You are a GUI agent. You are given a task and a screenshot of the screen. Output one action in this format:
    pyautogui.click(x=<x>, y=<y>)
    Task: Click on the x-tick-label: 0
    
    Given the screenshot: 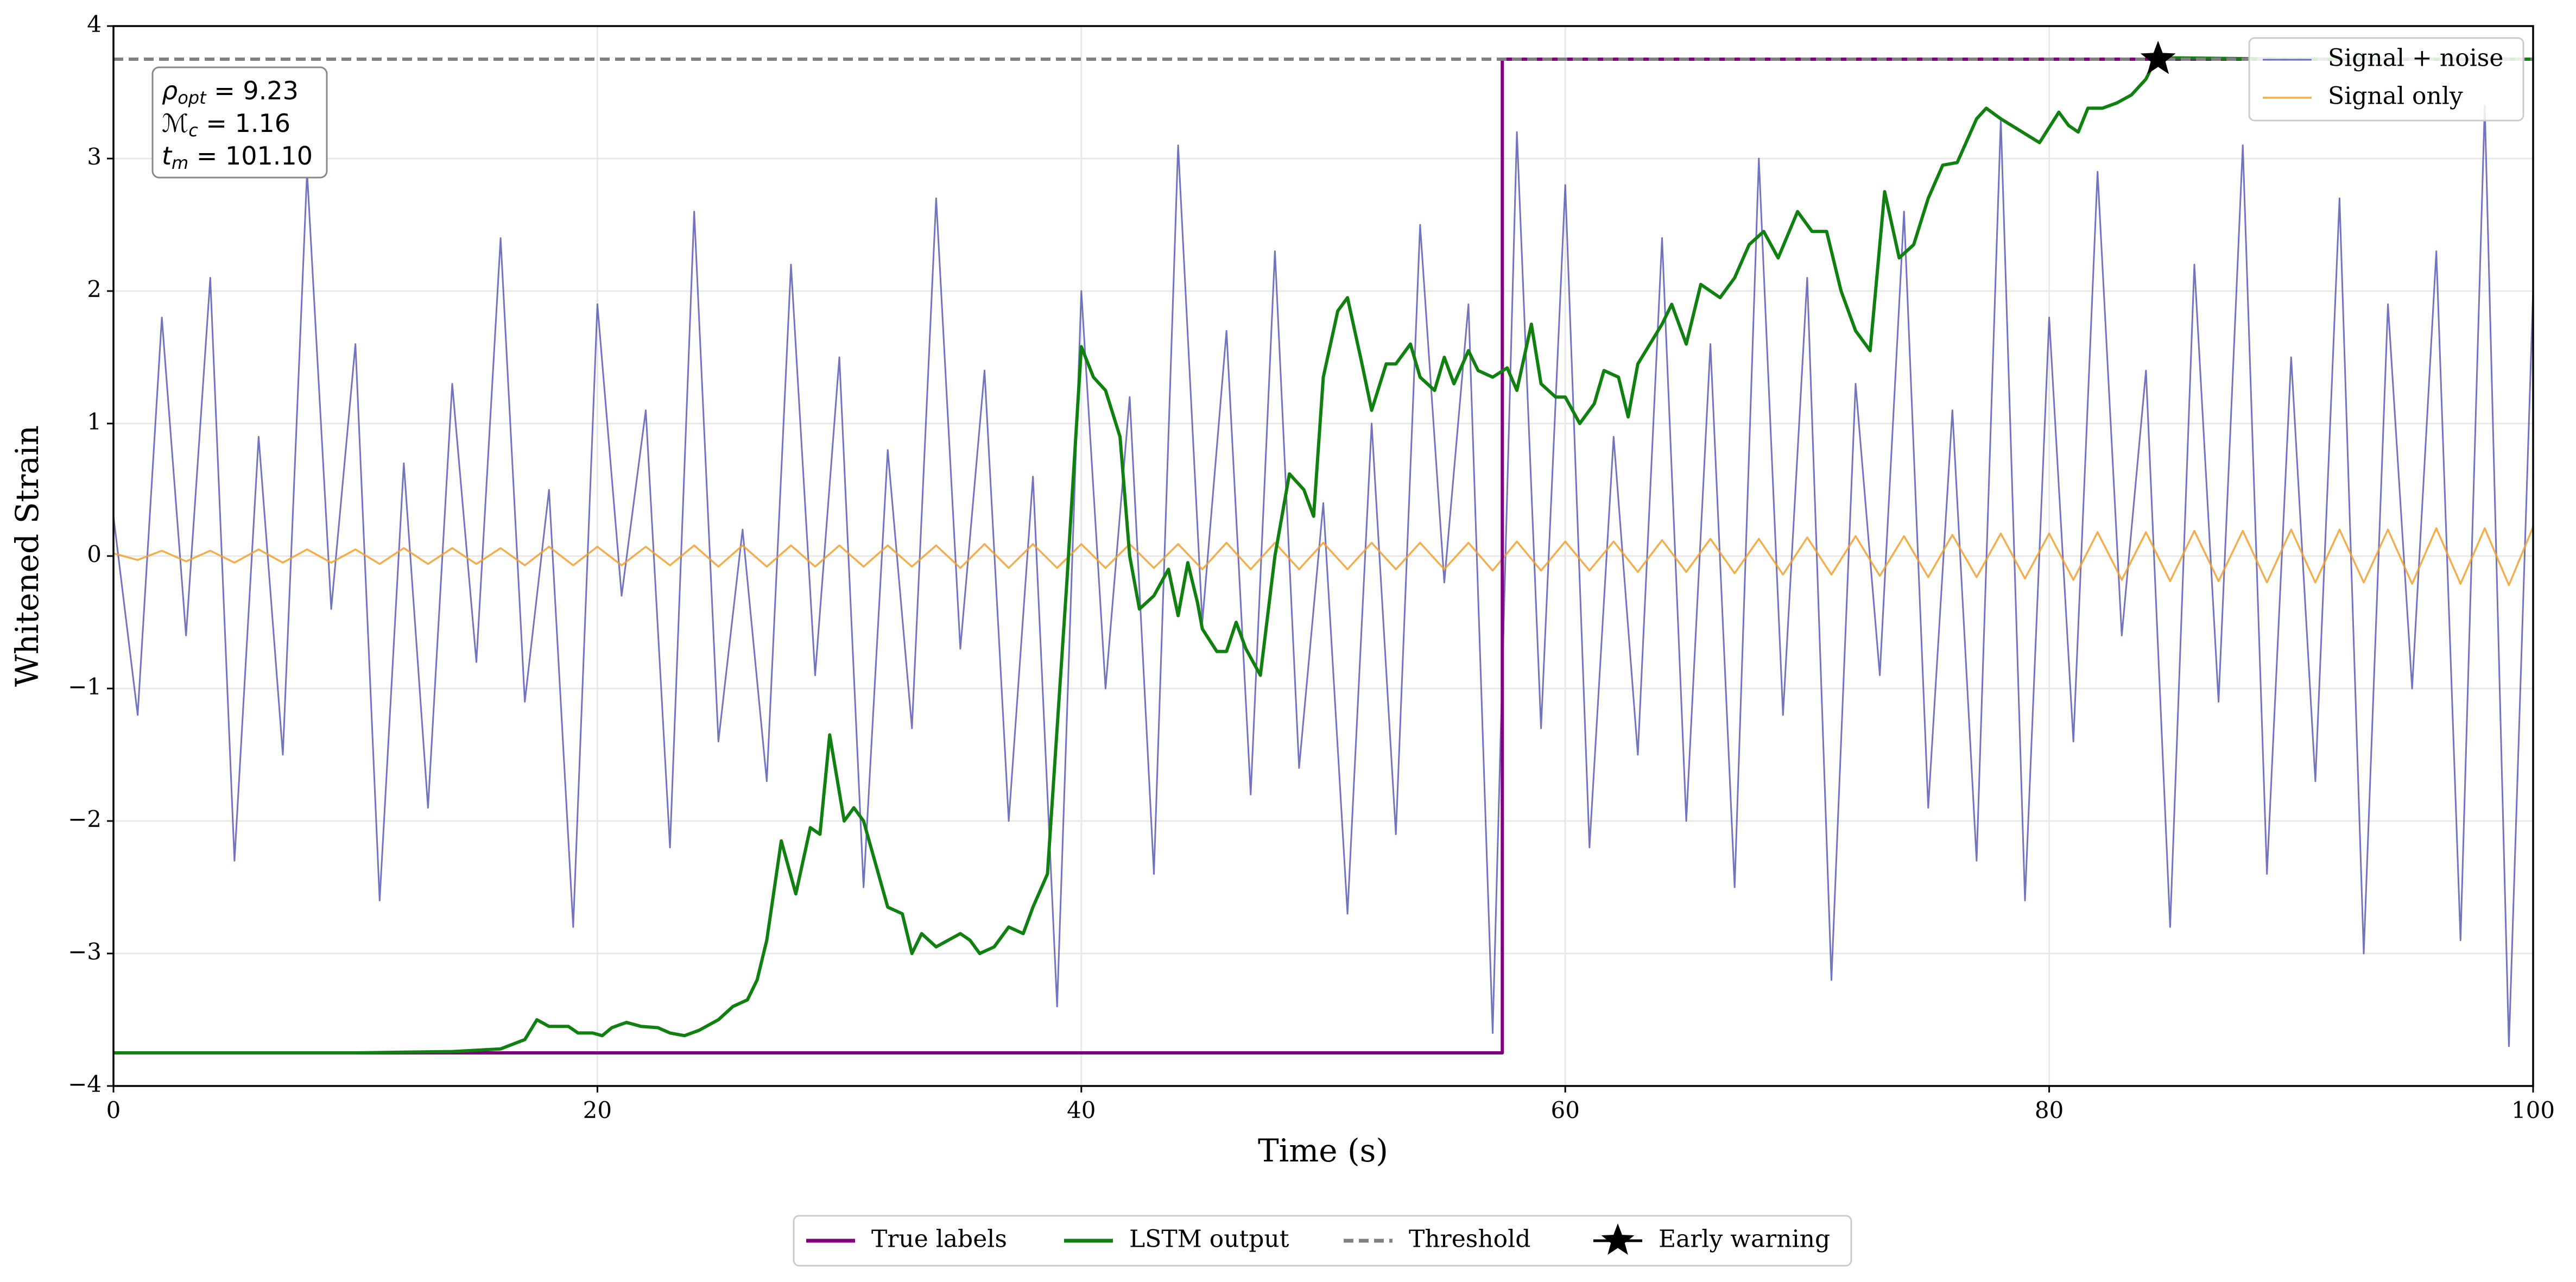 What is the action you would take?
    pyautogui.click(x=113, y=1110)
    